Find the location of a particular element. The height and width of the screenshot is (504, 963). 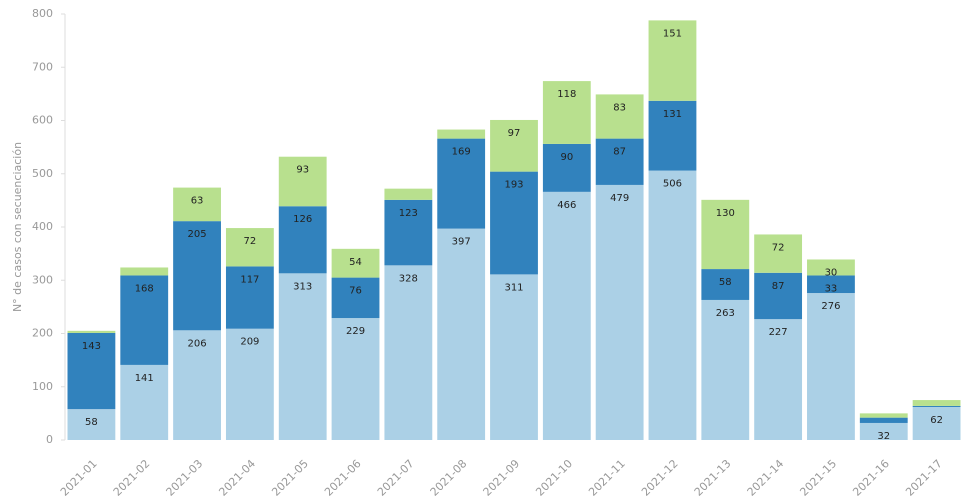

value-label: 118 is located at coordinates (566, 94).